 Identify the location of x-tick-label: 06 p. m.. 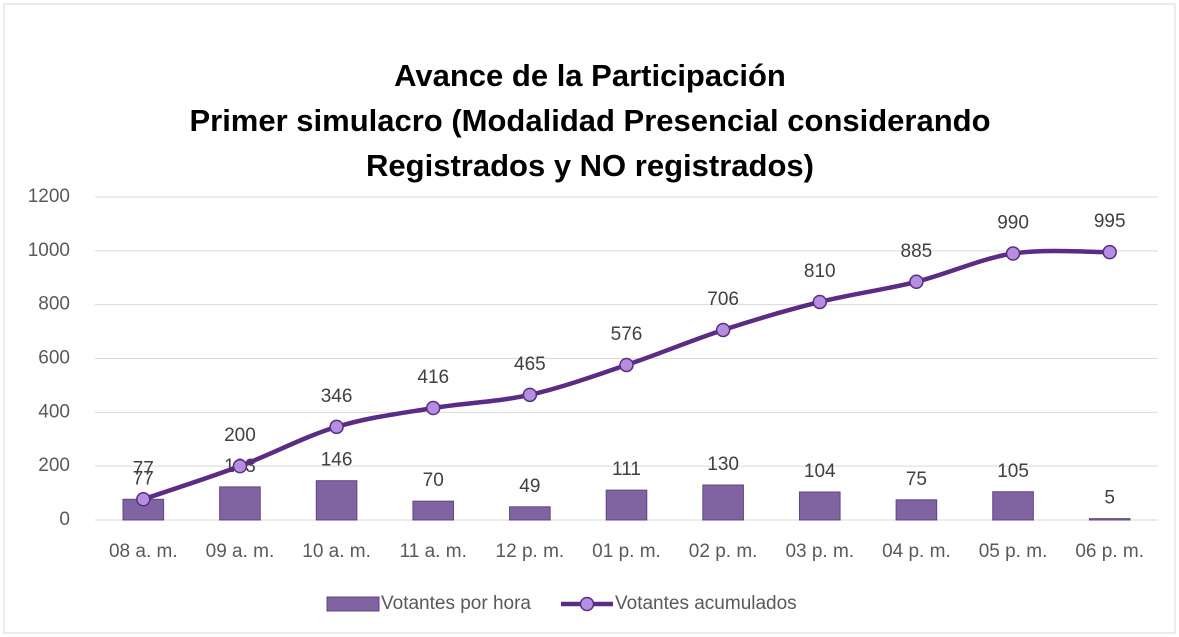
(1109, 551).